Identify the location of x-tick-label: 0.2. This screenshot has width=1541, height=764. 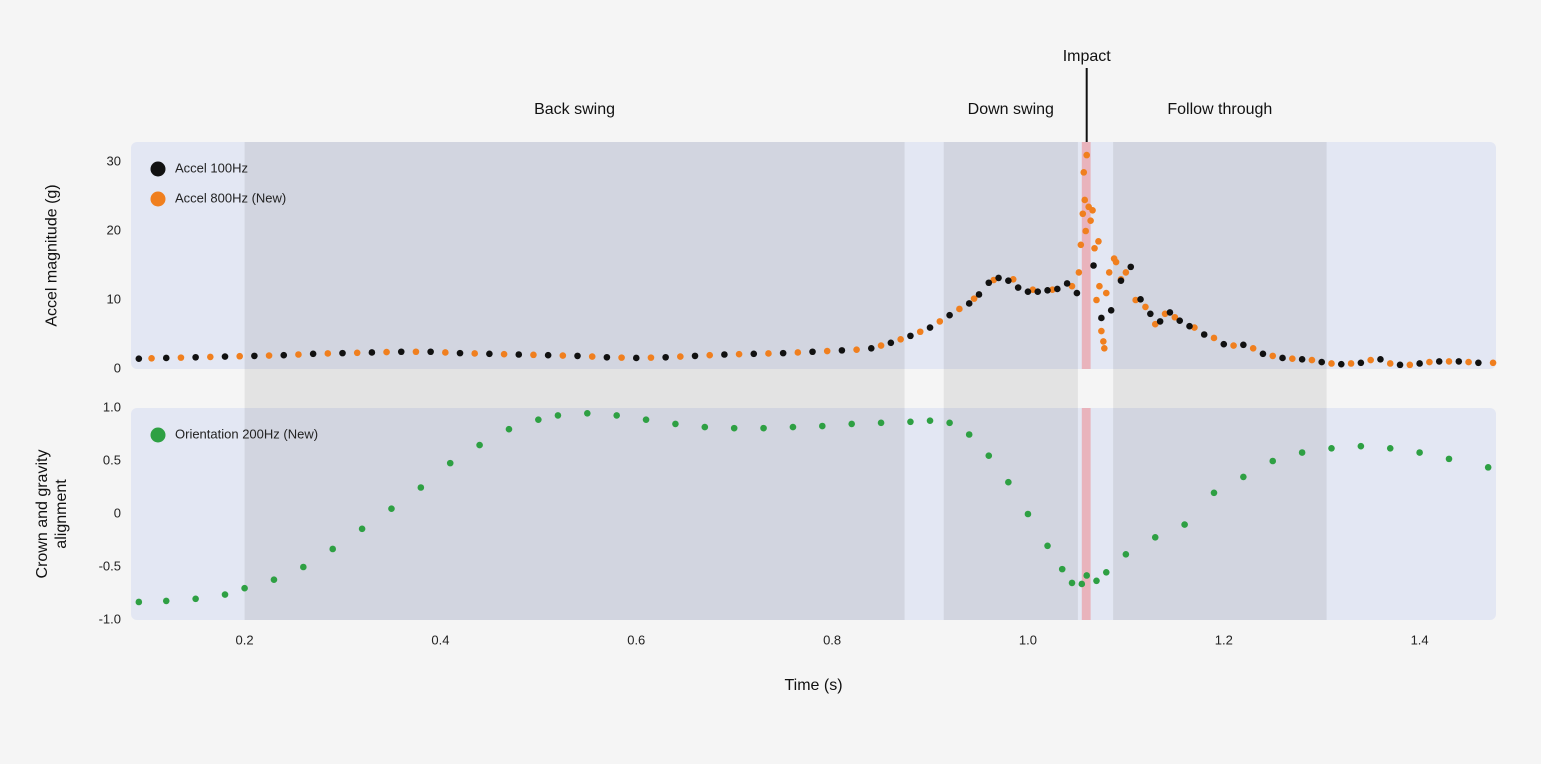
(245, 639).